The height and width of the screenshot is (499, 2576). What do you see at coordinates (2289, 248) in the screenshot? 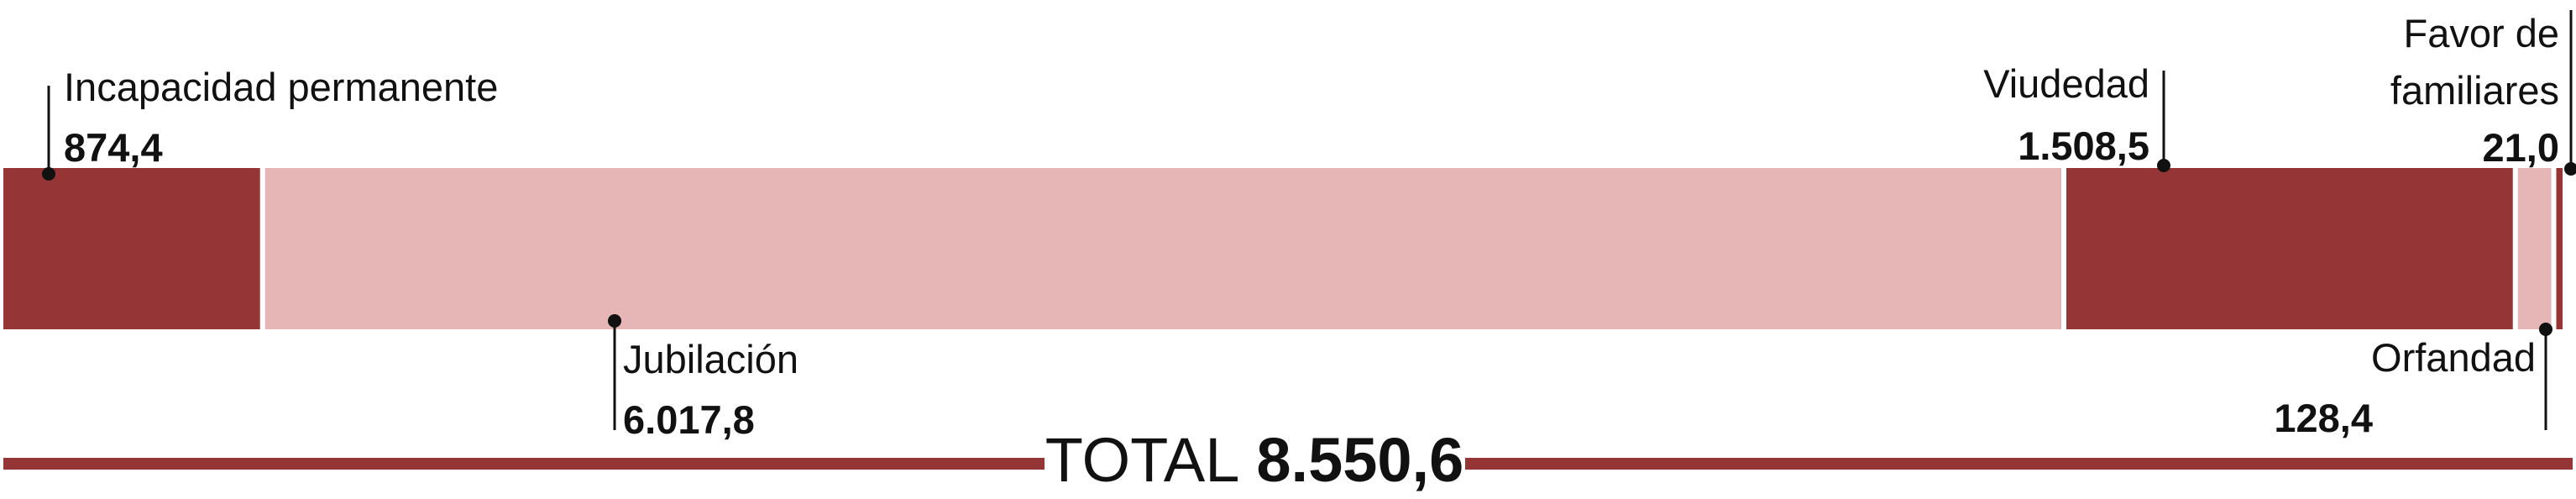
I see `bar-segment-viudedad` at bounding box center [2289, 248].